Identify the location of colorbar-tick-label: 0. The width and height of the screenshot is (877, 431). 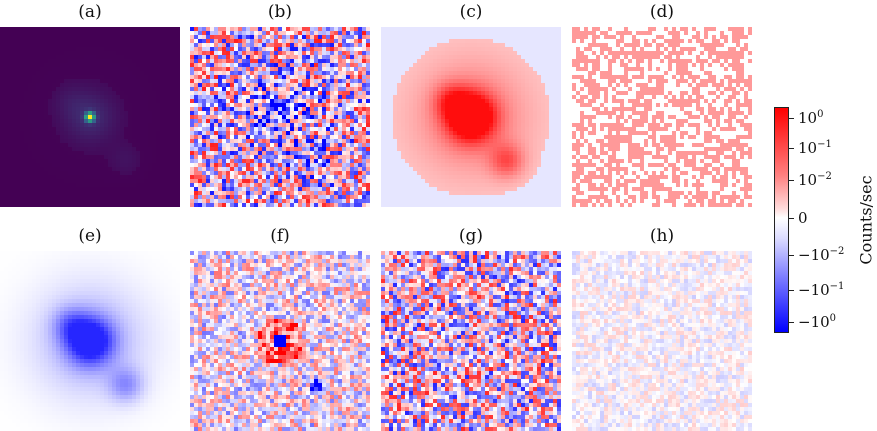
(803, 218).